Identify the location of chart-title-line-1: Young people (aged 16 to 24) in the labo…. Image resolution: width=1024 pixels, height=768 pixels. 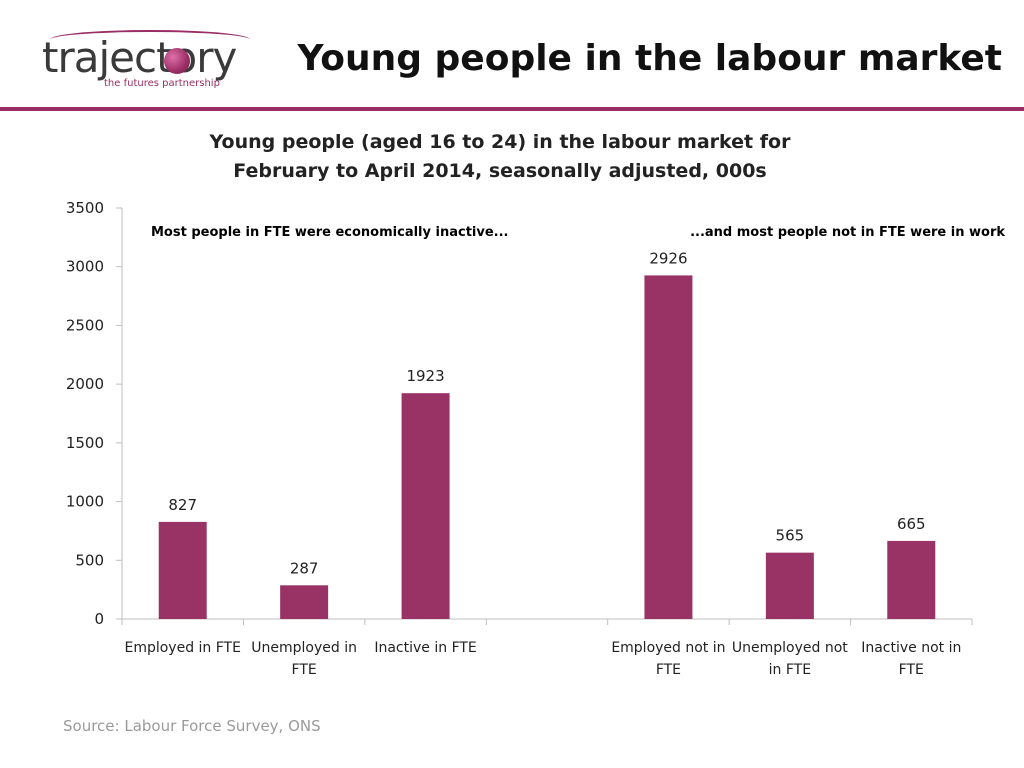
(500, 142).